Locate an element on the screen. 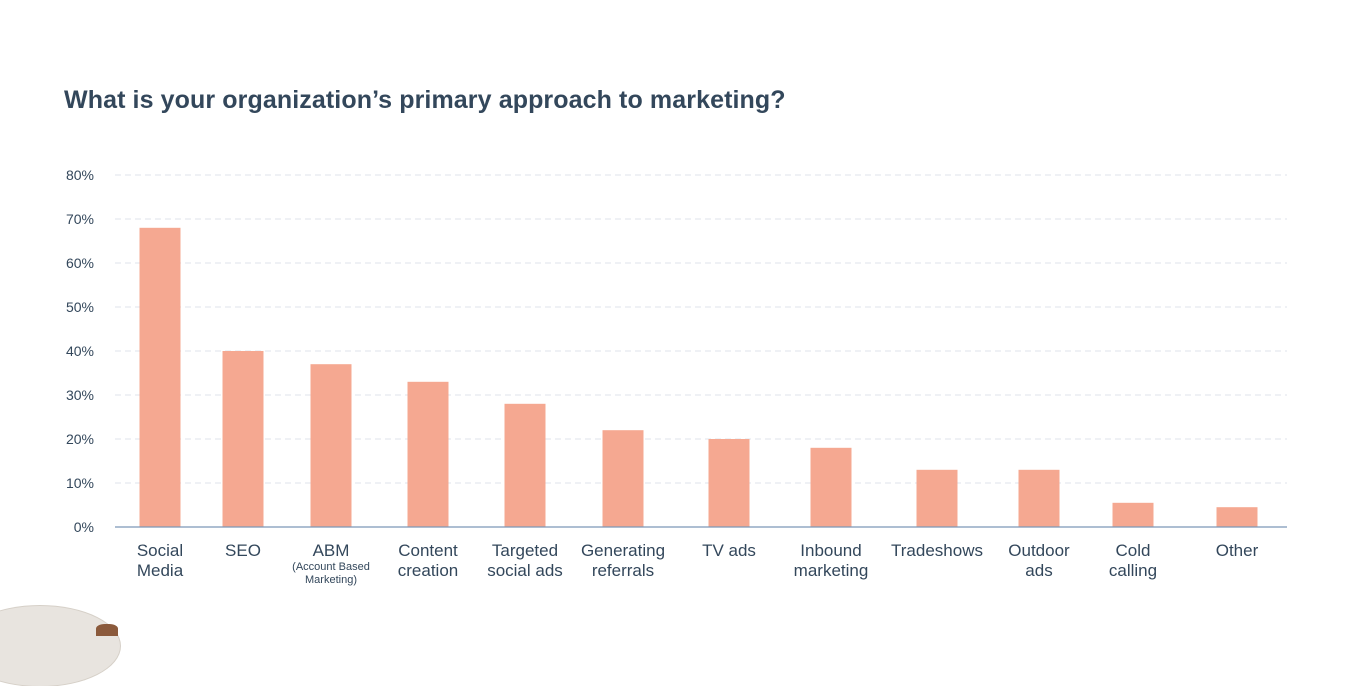  x-category-label: marketing is located at coordinates (831, 570).